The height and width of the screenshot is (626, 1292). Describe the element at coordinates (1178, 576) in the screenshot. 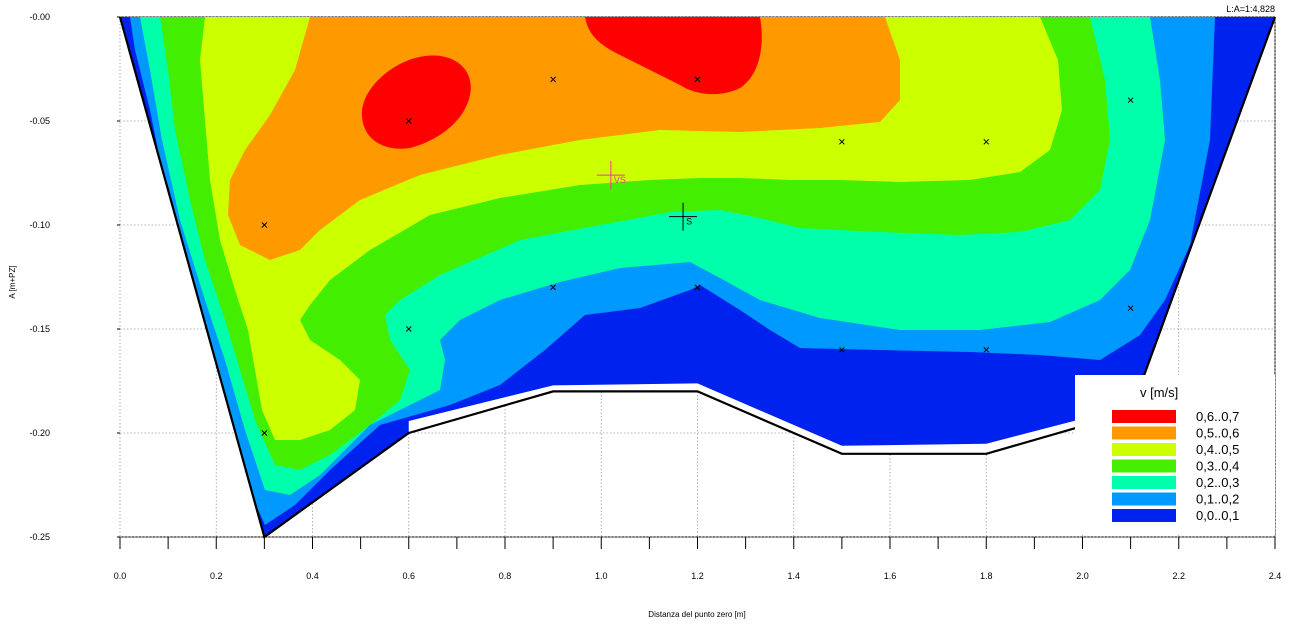

I see `x-tick-label: 2.2` at that location.